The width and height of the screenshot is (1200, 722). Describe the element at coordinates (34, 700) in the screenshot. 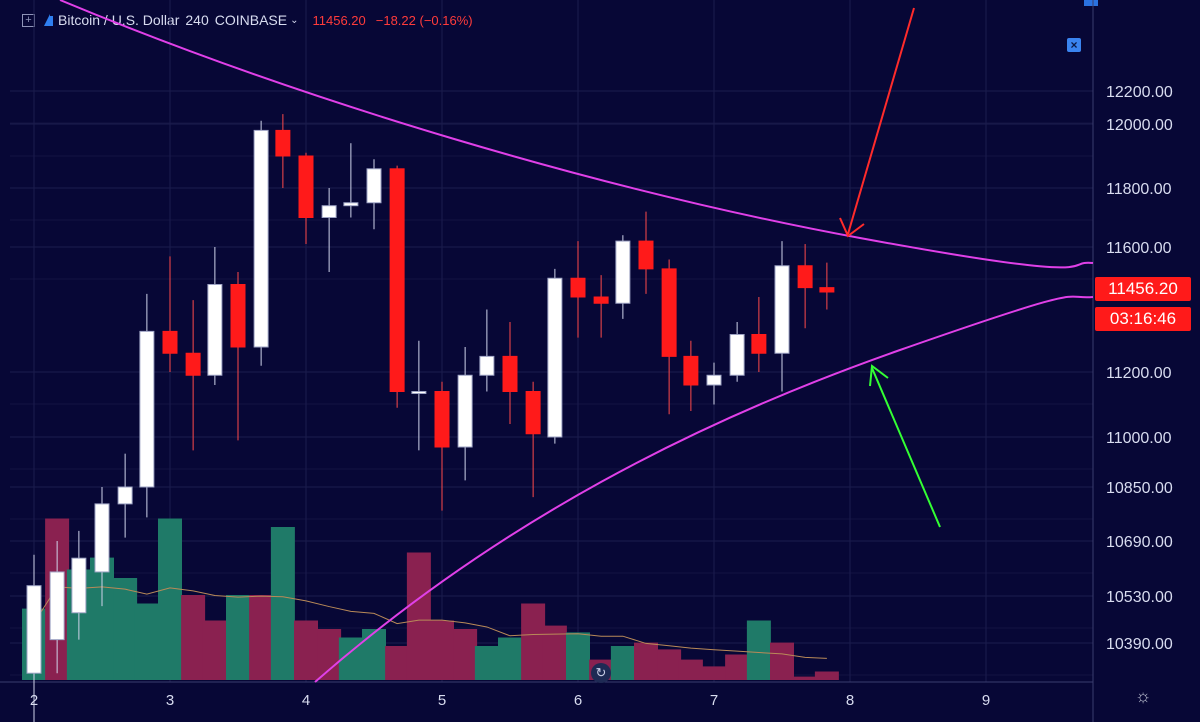

I see `x-tick-label: 2` at that location.